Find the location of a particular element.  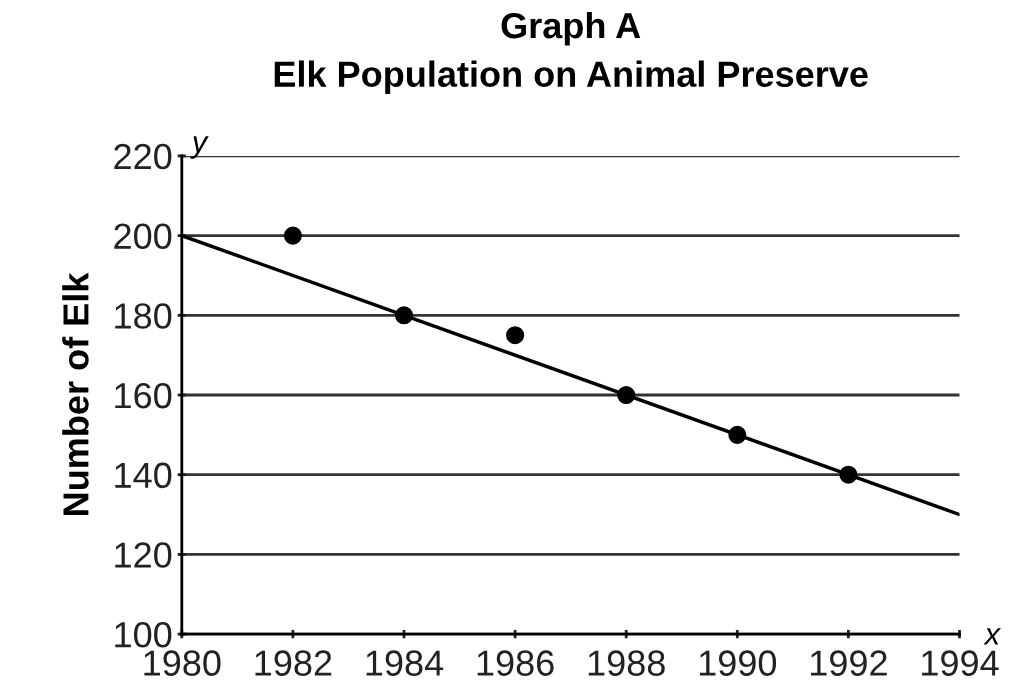

y-tick-label: 200 is located at coordinates (143, 236).